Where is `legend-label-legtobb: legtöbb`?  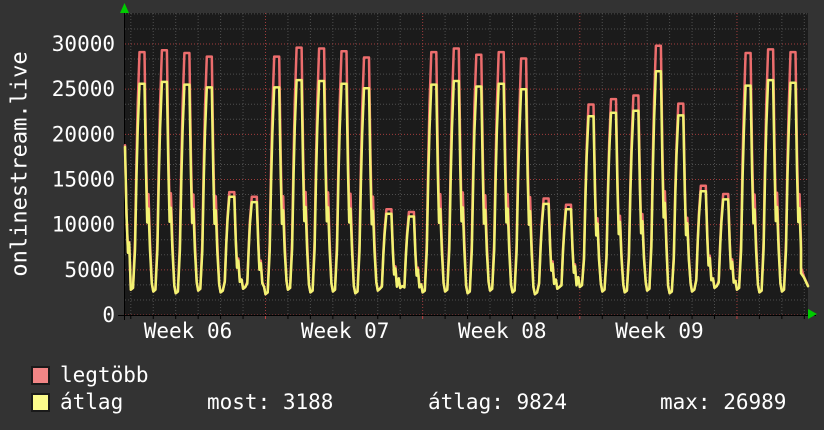
legend-label-legtobb: legtöbb is located at coordinates (104, 375).